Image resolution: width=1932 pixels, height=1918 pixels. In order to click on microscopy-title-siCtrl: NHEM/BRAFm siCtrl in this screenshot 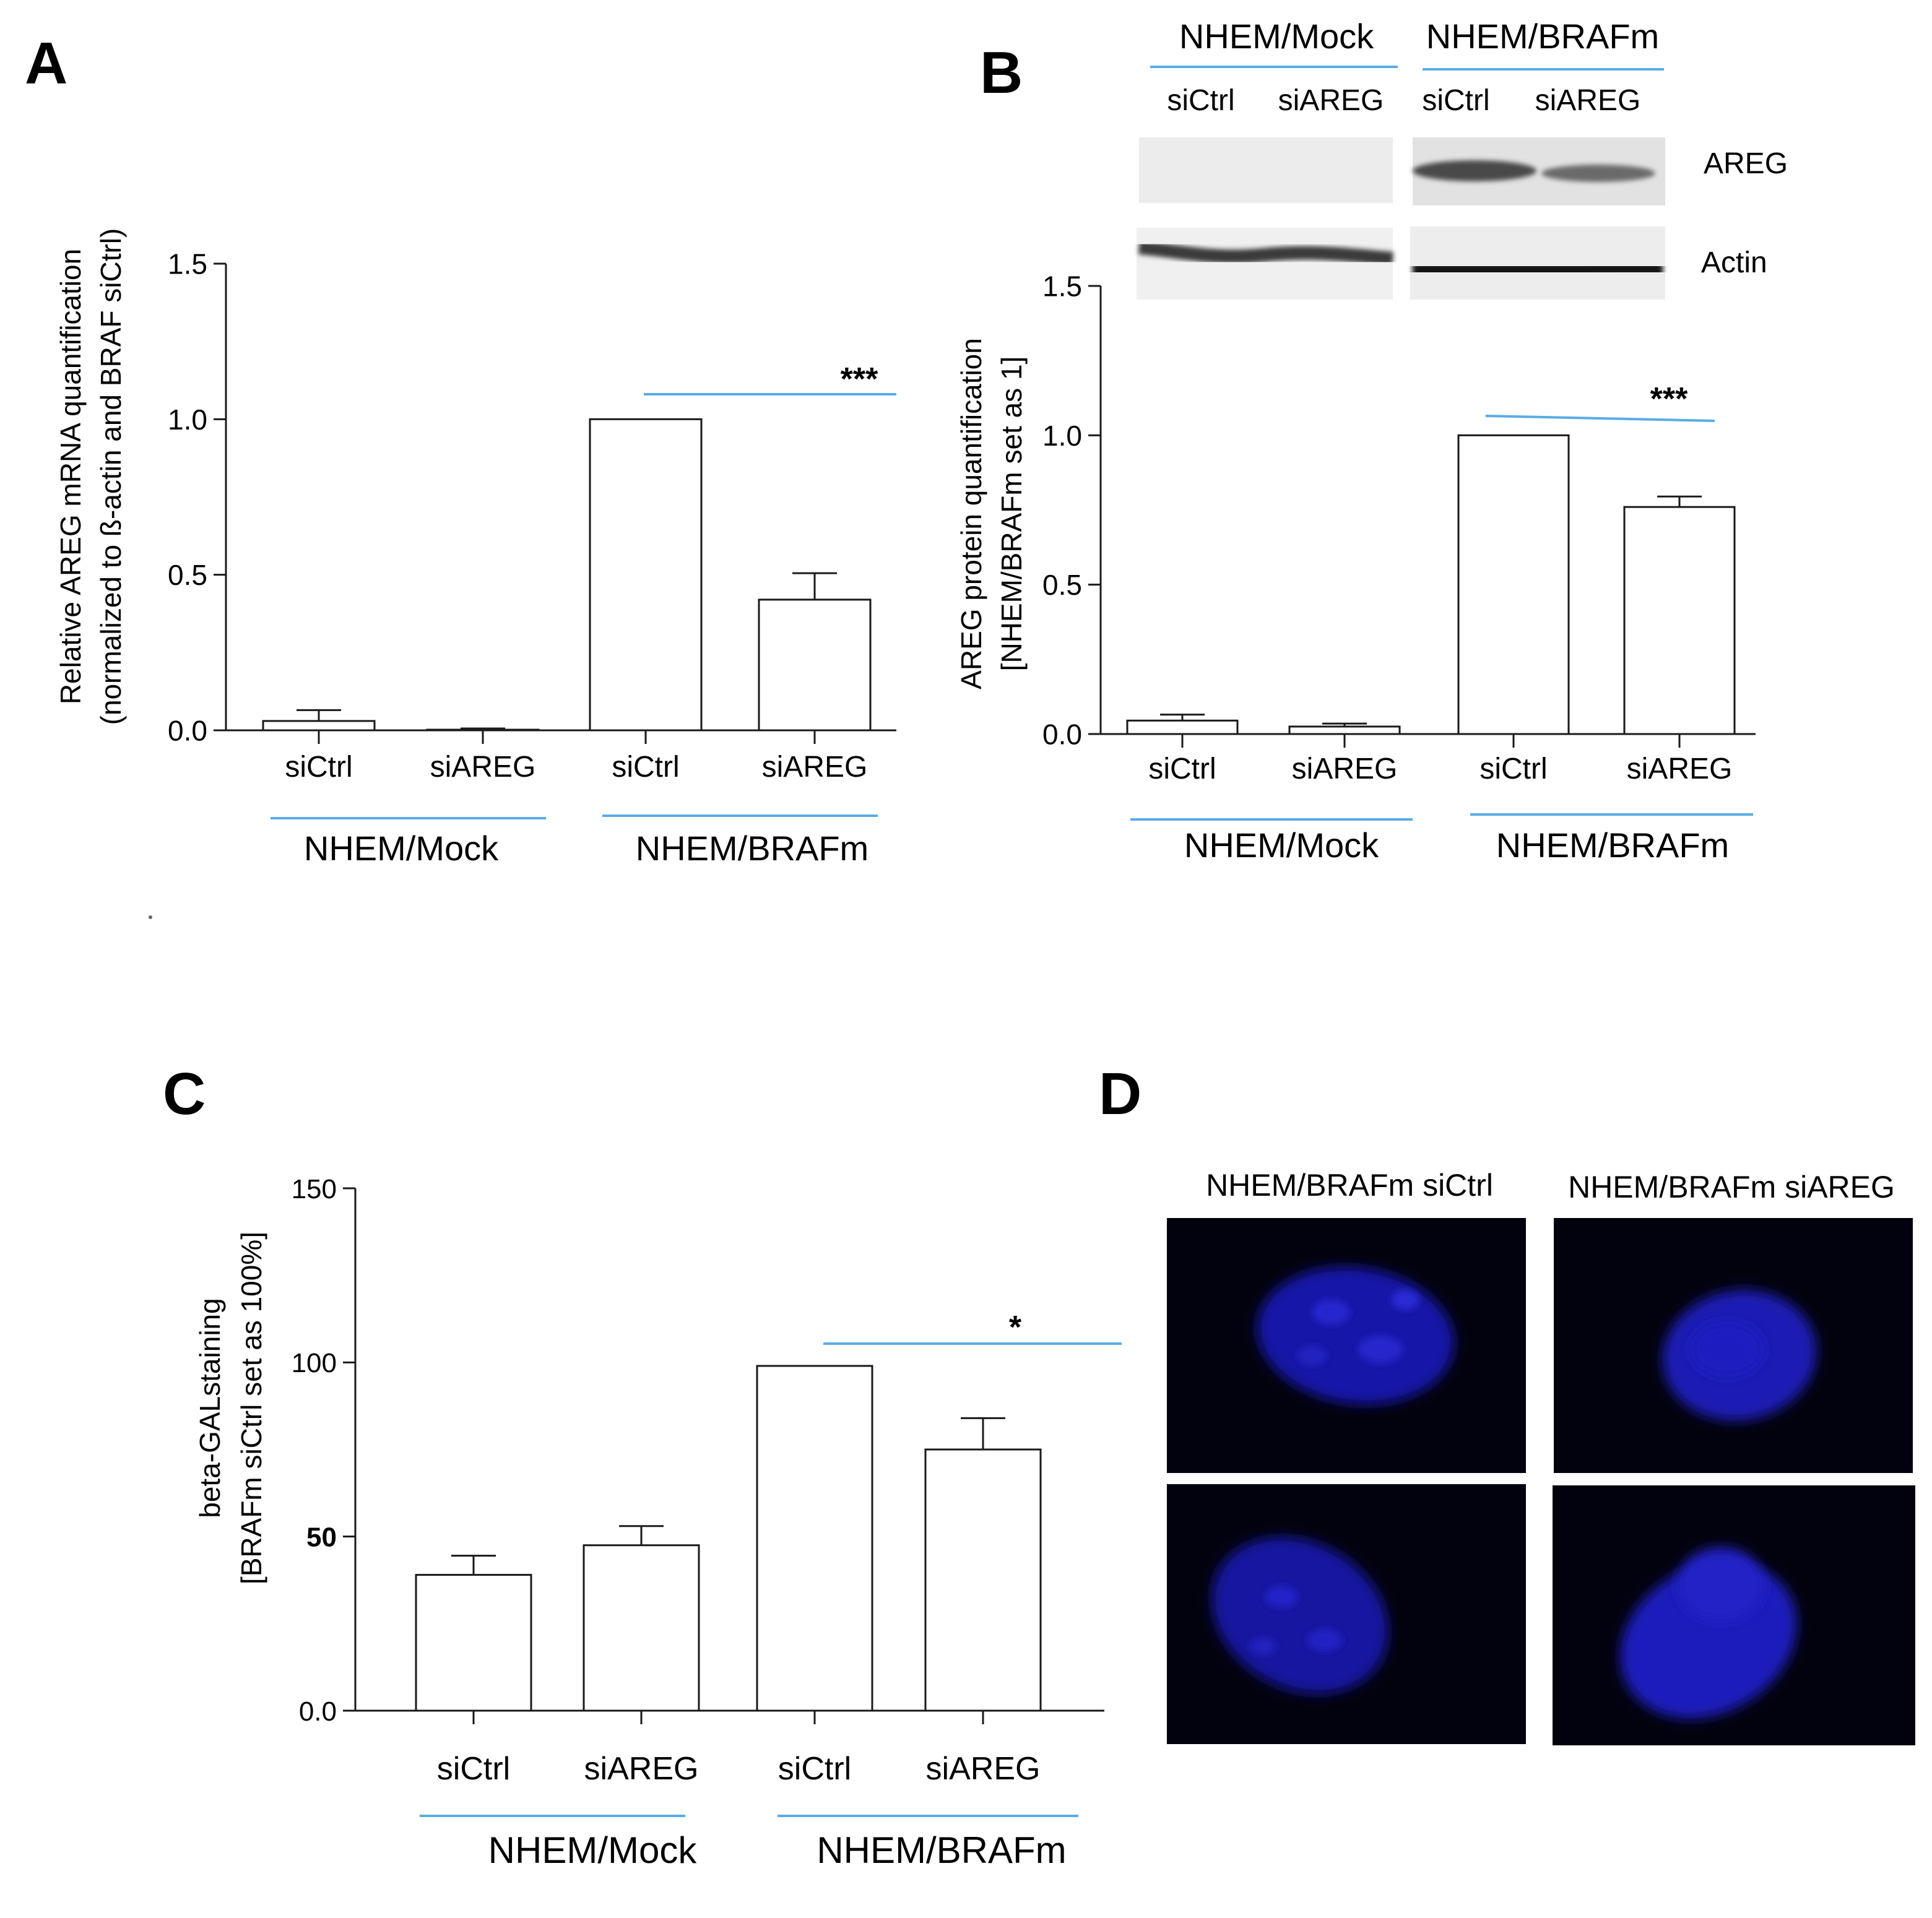, I will do `click(1350, 1185)`.